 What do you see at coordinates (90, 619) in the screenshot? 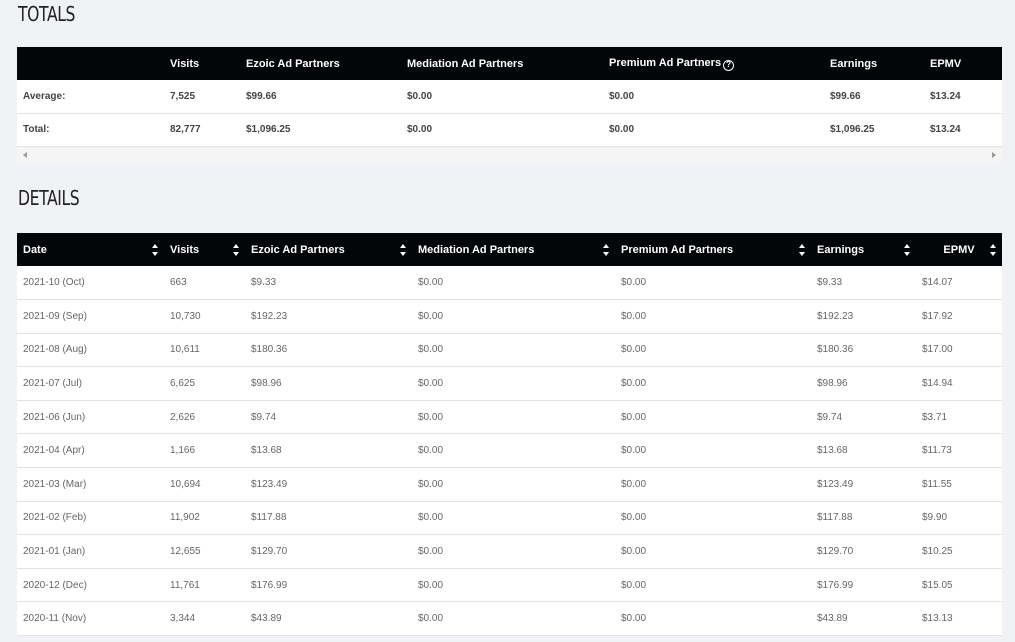
I see `cell-label: 2020-11 (Nov)` at bounding box center [90, 619].